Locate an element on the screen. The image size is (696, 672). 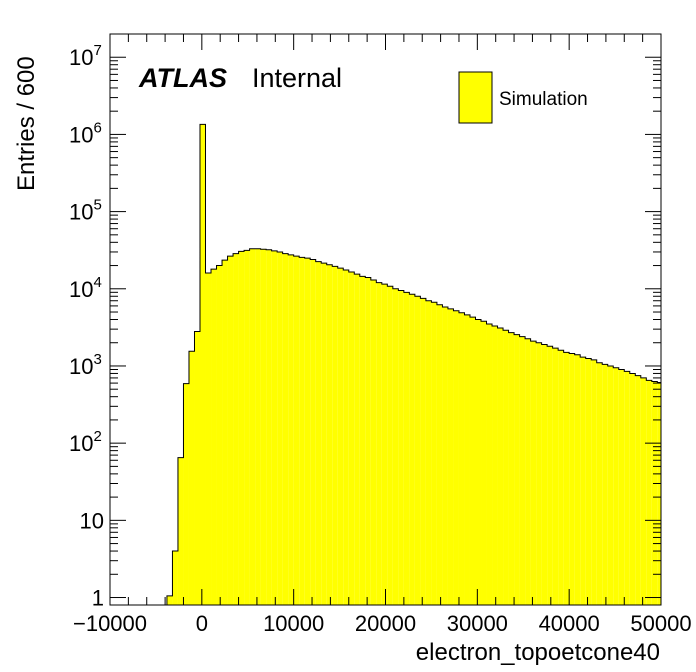
y-tick-label: 10² is located at coordinates (85, 442).